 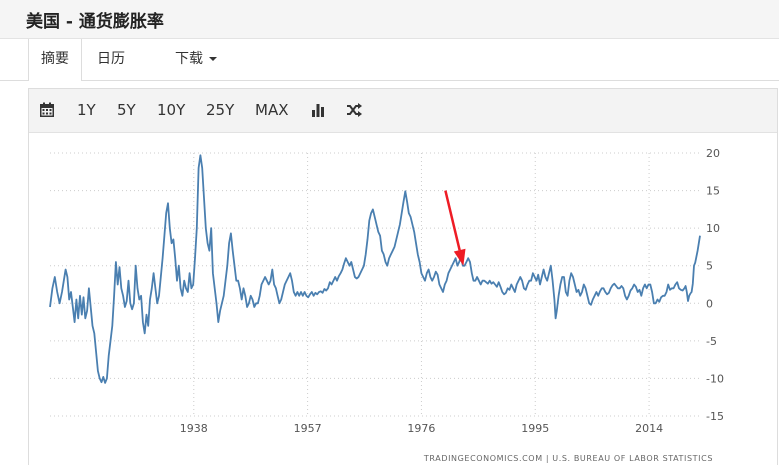 I want to click on y-tick-label: -15, so click(x=715, y=416).